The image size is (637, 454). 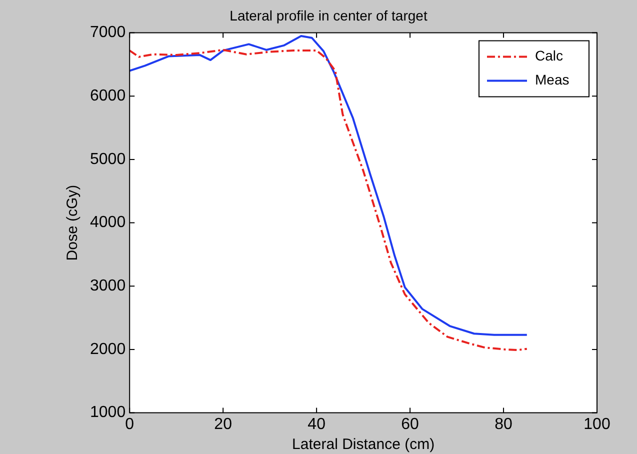 What do you see at coordinates (597, 424) in the screenshot?
I see `x-tick-label: 100` at bounding box center [597, 424].